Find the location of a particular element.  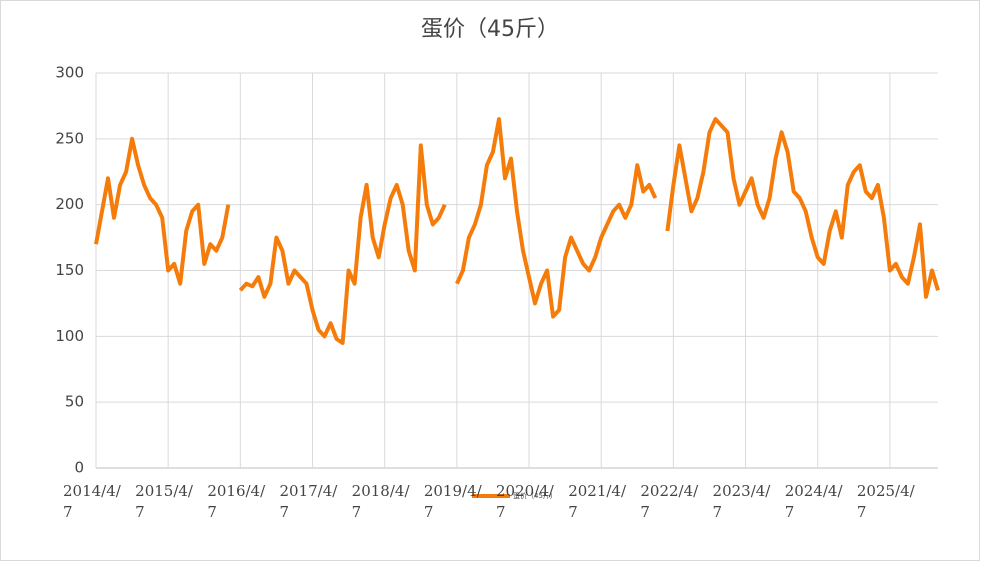

x-tick-label: 2019/4/7 is located at coordinates (452, 501).